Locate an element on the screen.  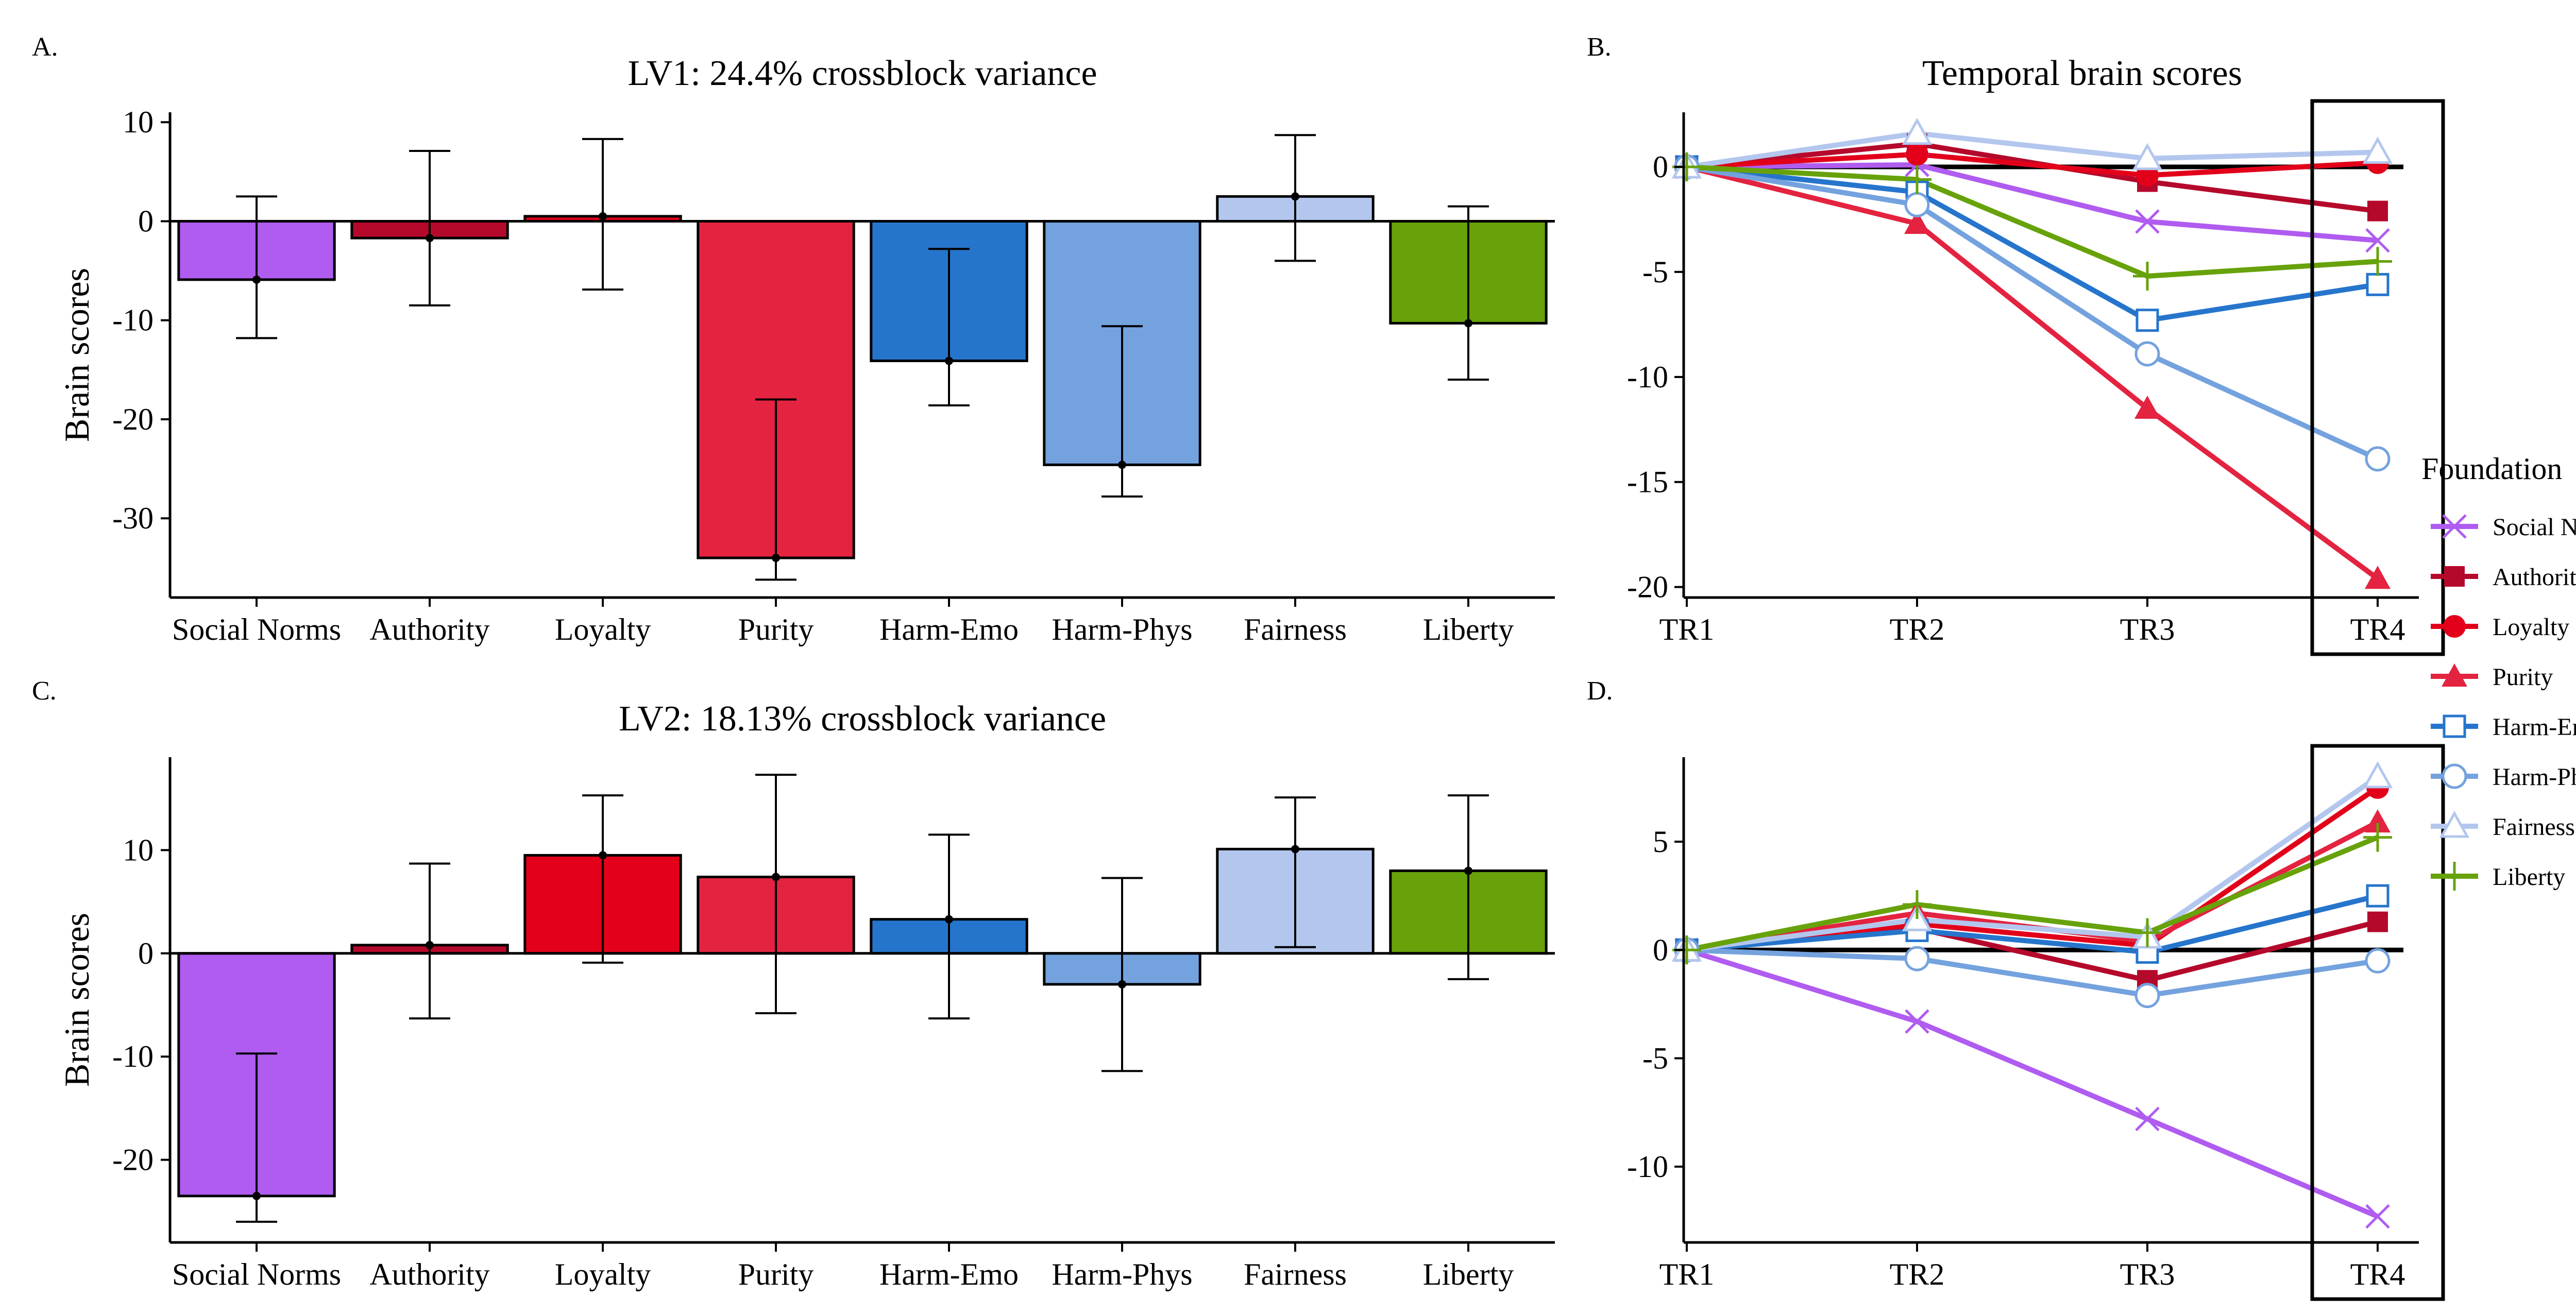
x-tick-label-purity: Purity is located at coordinates (776, 1274).